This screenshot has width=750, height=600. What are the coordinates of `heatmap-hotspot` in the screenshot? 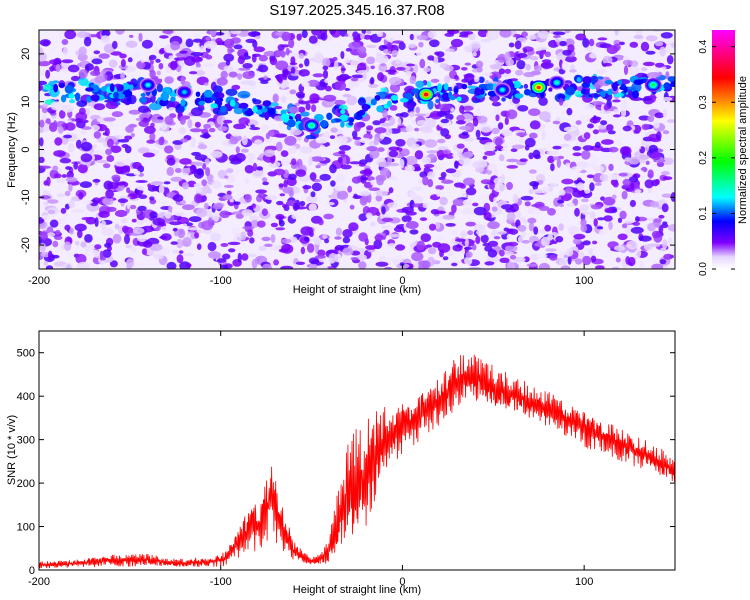 It's located at (538, 87).